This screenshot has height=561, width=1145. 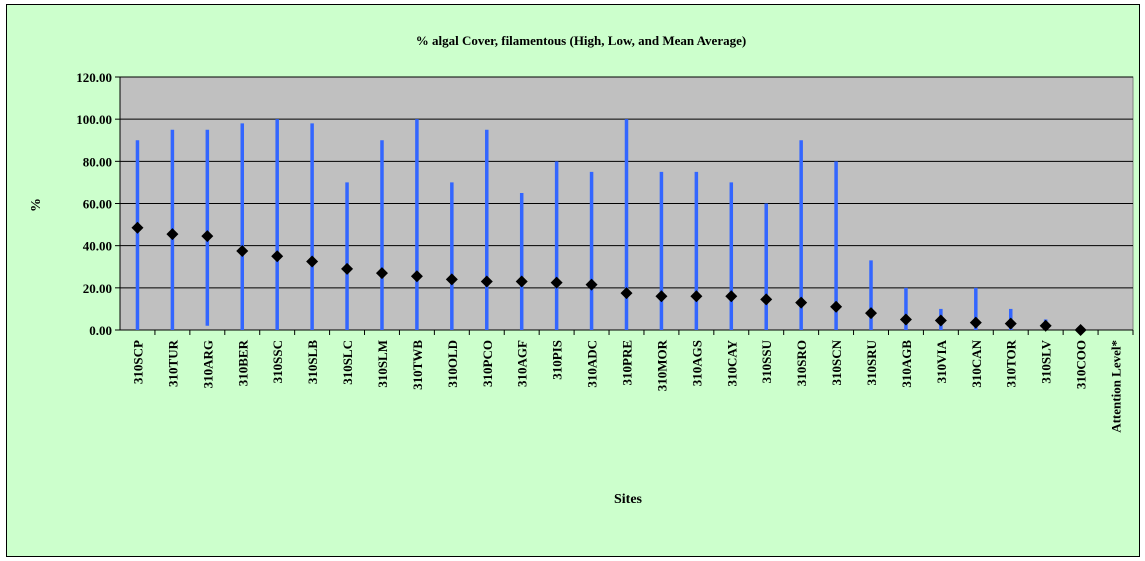 What do you see at coordinates (172, 363) in the screenshot?
I see `x-tick-label-310TUR: 310TUR` at bounding box center [172, 363].